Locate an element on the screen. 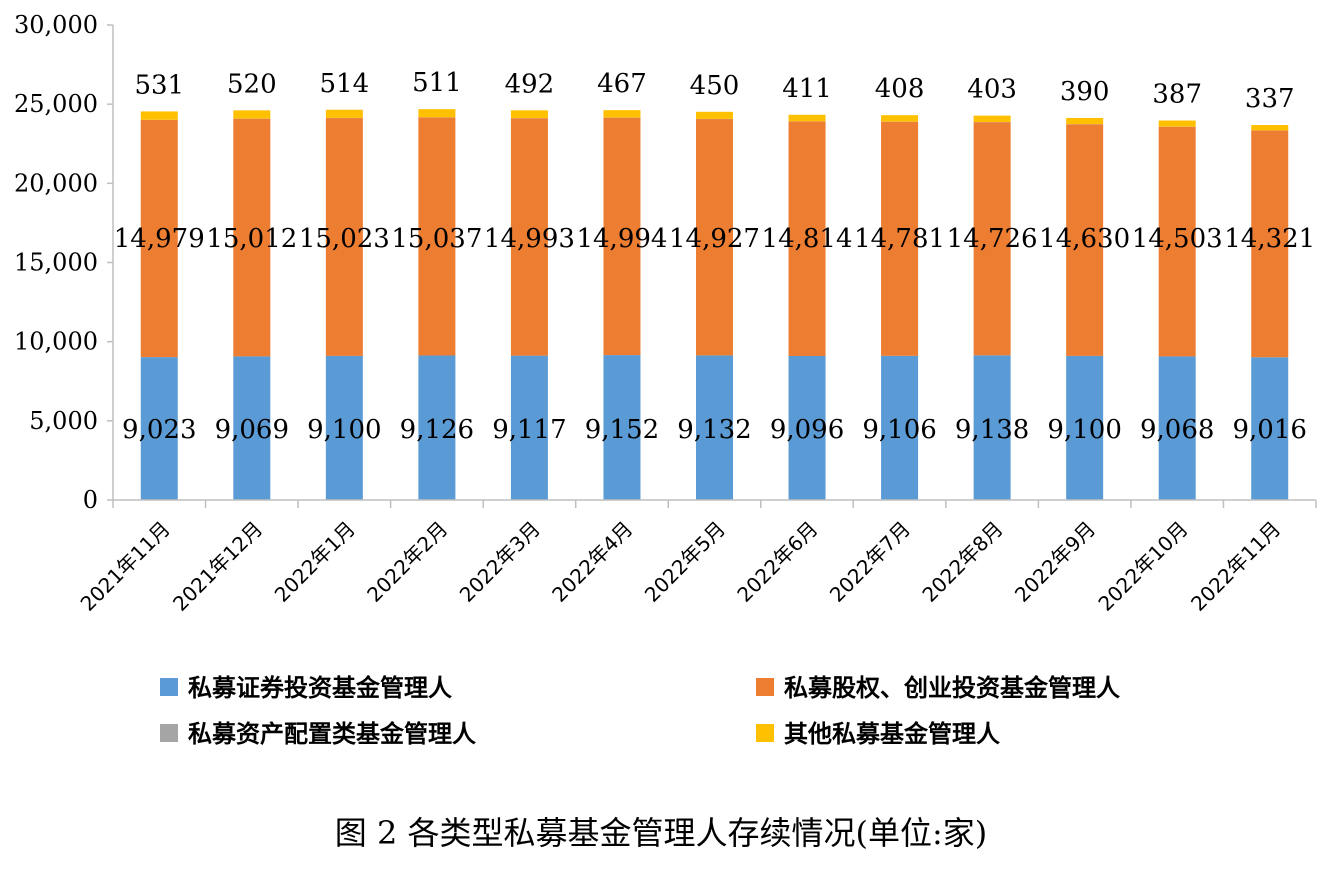 The width and height of the screenshot is (1322, 875). data-label-series-4: 492 is located at coordinates (530, 84).